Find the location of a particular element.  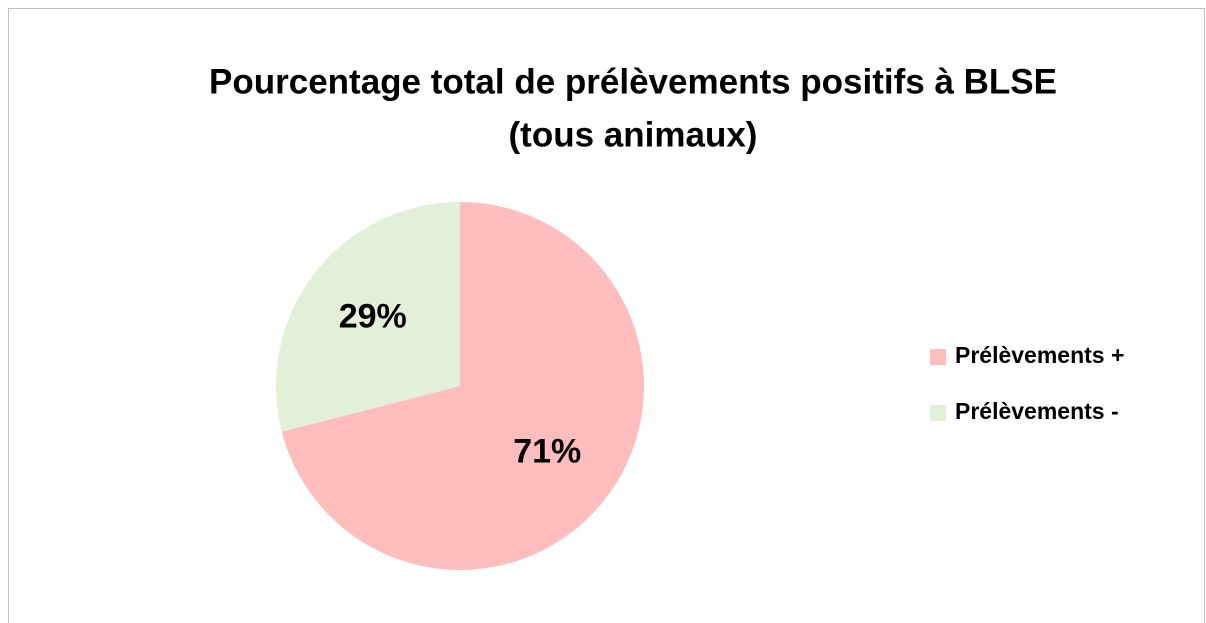

chart-title: (tous animaux) is located at coordinates (633, 134).